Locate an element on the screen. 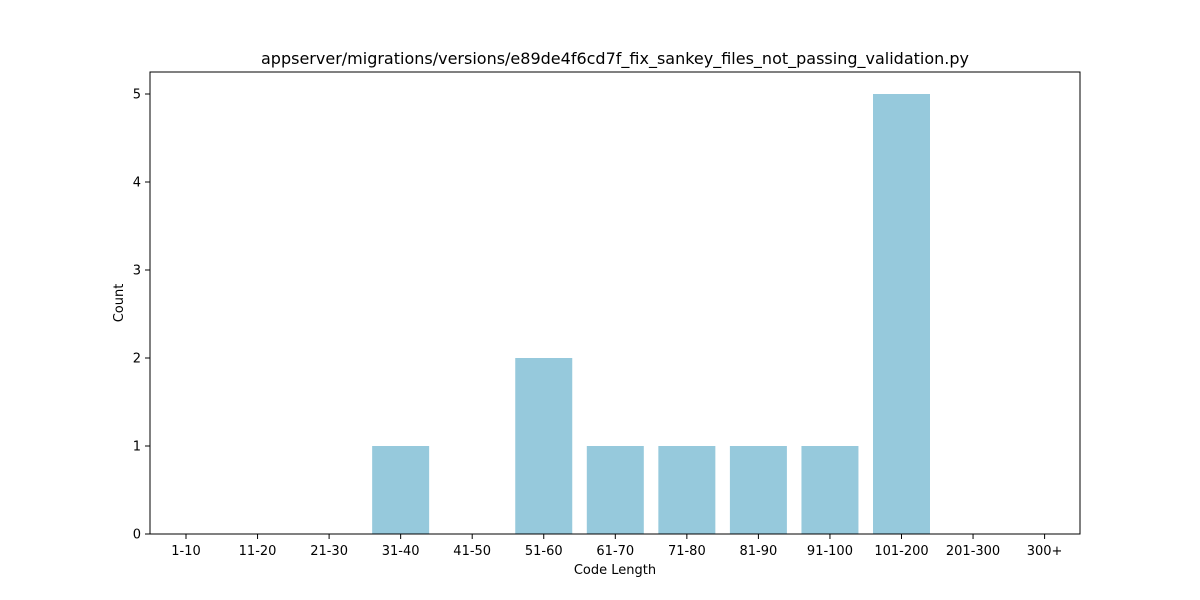 This screenshot has height=600, width=1200. y-tick-label: 3 is located at coordinates (137, 271).